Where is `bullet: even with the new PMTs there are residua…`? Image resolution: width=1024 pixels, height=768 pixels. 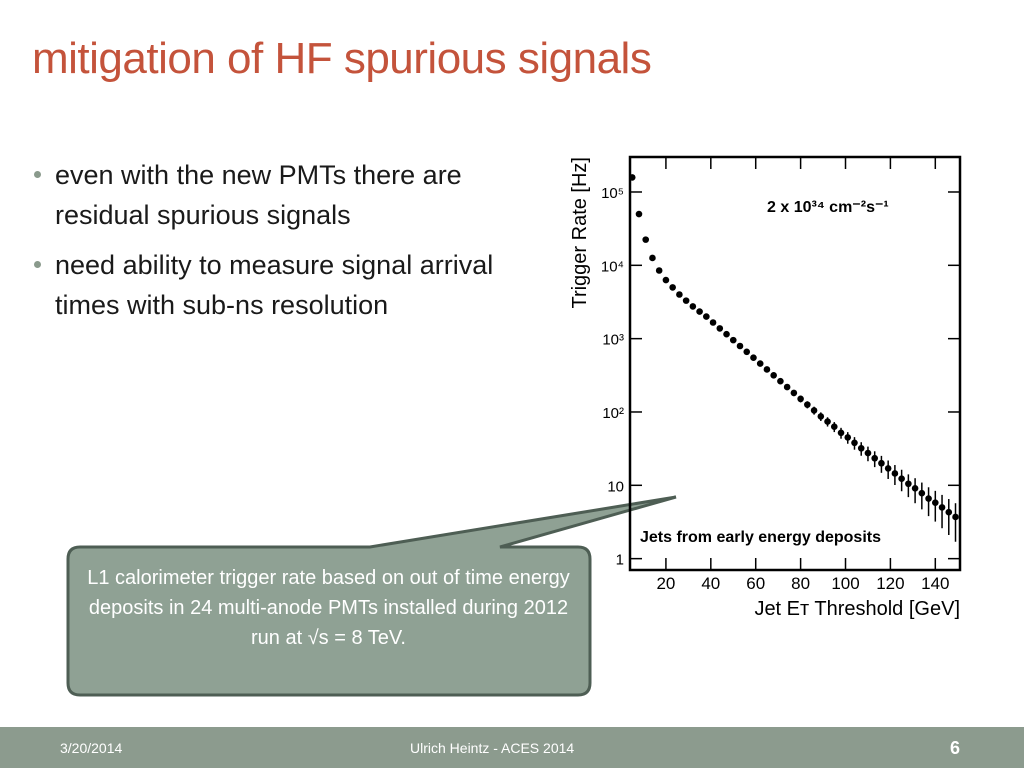
bullet: even with the new PMTs there are residua… is located at coordinates (279, 195).